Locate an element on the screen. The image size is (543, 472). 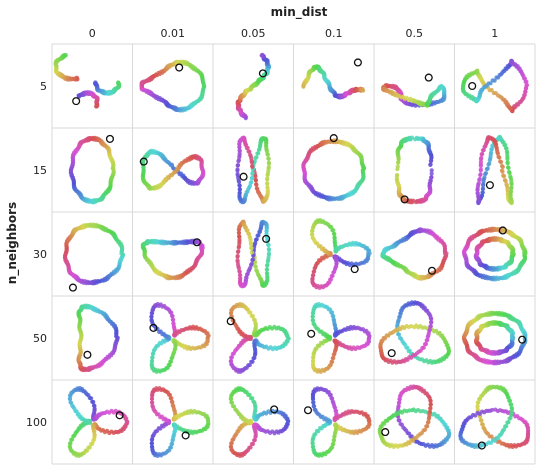
column-label: 0.1 is located at coordinates (334, 33).